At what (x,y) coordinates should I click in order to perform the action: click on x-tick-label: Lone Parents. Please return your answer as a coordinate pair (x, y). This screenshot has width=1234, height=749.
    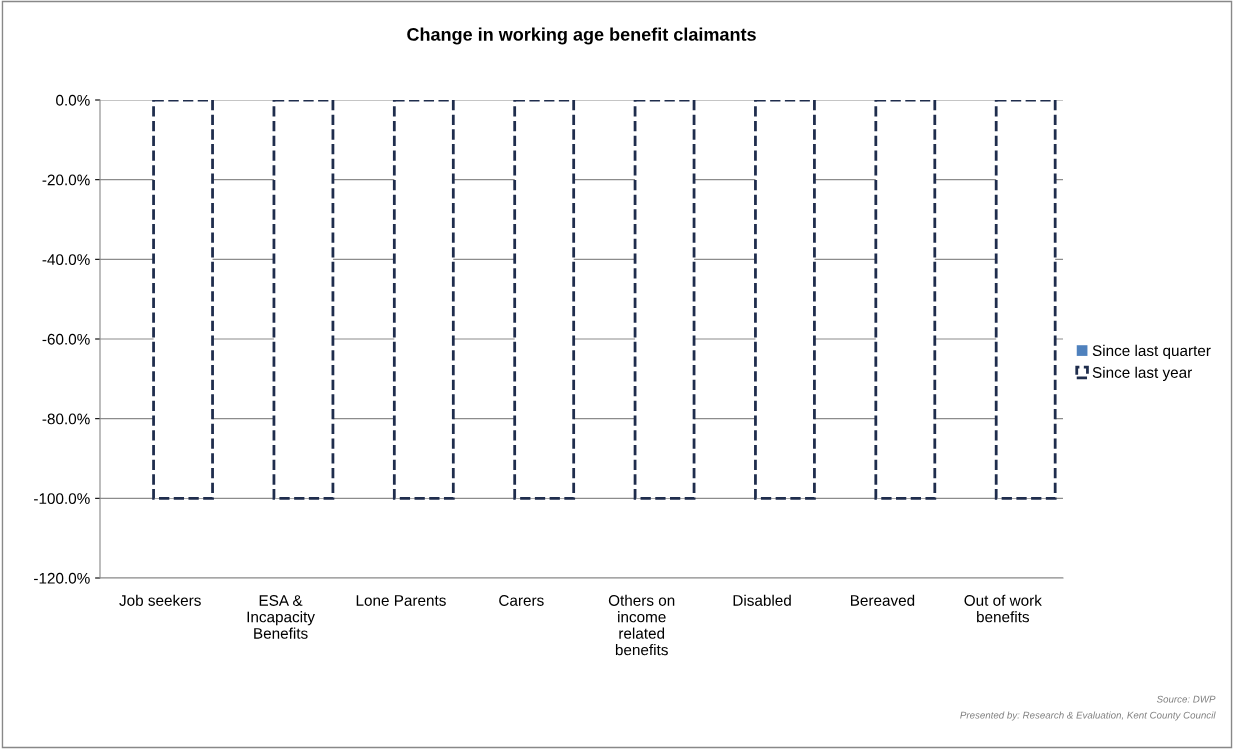
    Looking at the image, I should click on (401, 600).